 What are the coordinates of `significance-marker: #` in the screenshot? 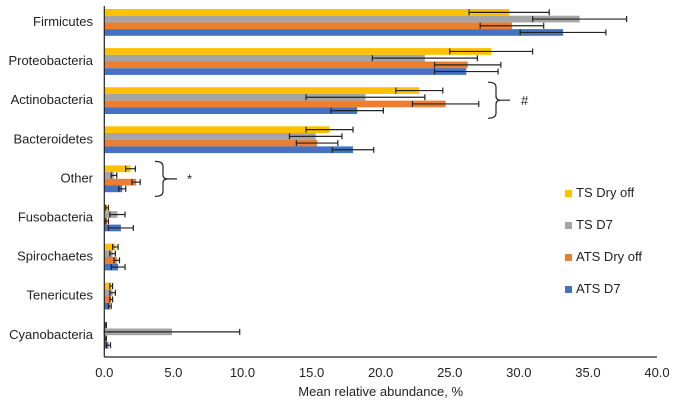 It's located at (525, 100).